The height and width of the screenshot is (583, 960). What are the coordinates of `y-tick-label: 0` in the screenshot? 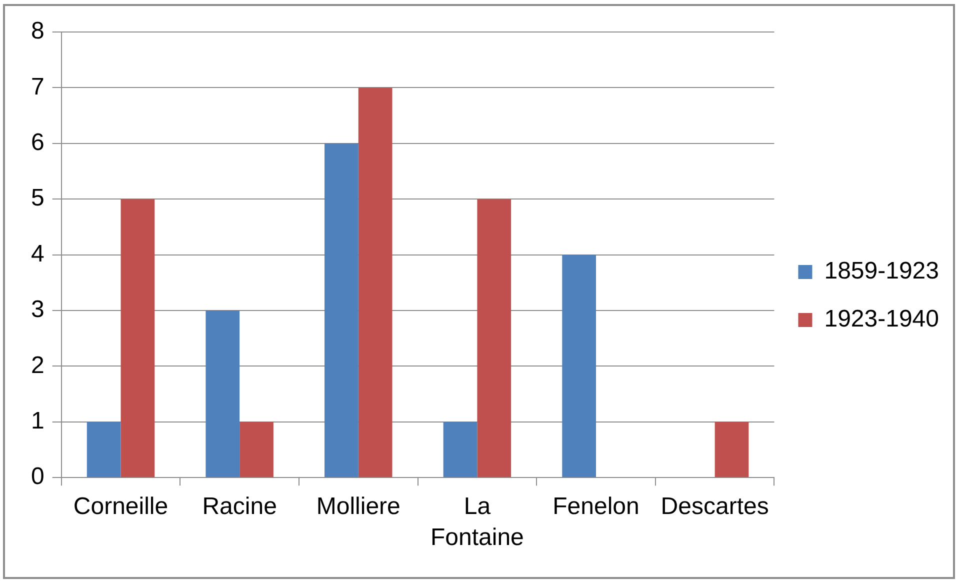 It's located at (37, 476).